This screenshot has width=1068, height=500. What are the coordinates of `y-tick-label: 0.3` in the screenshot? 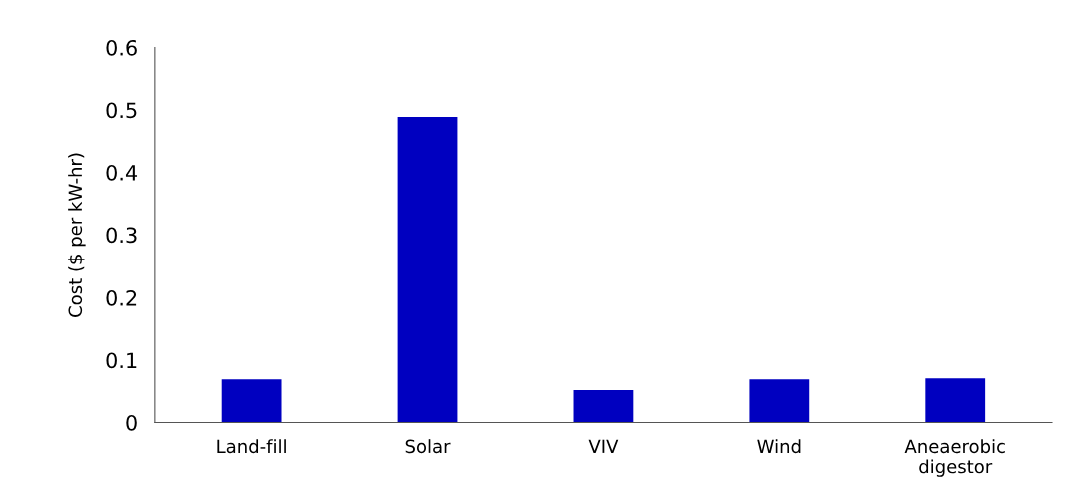 It's located at (121, 235).